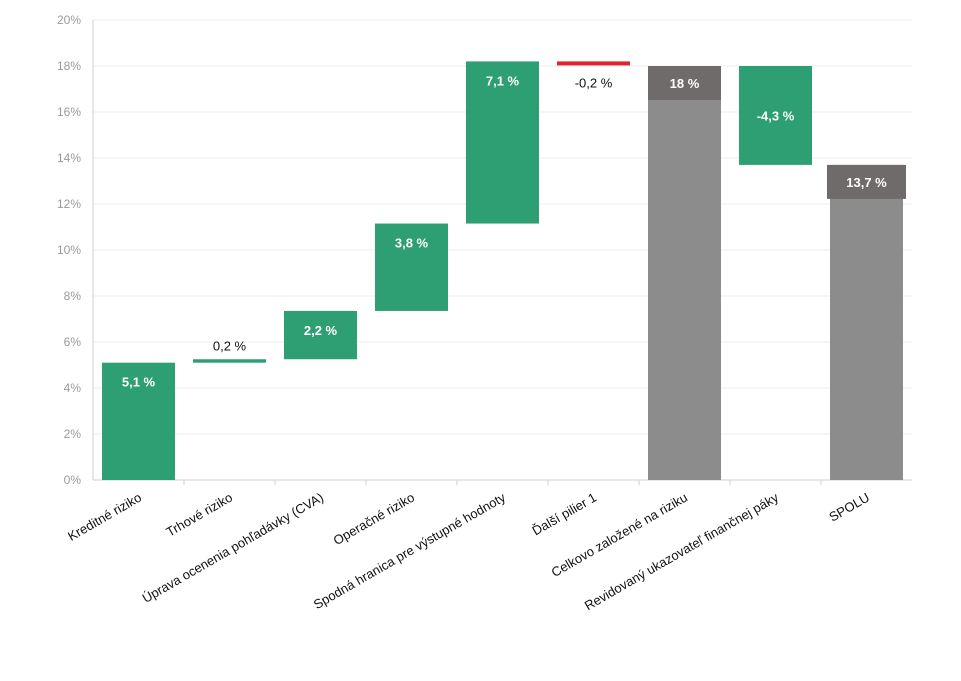 The height and width of the screenshot is (681, 961). I want to click on data-label: 7,1 %, so click(503, 80).